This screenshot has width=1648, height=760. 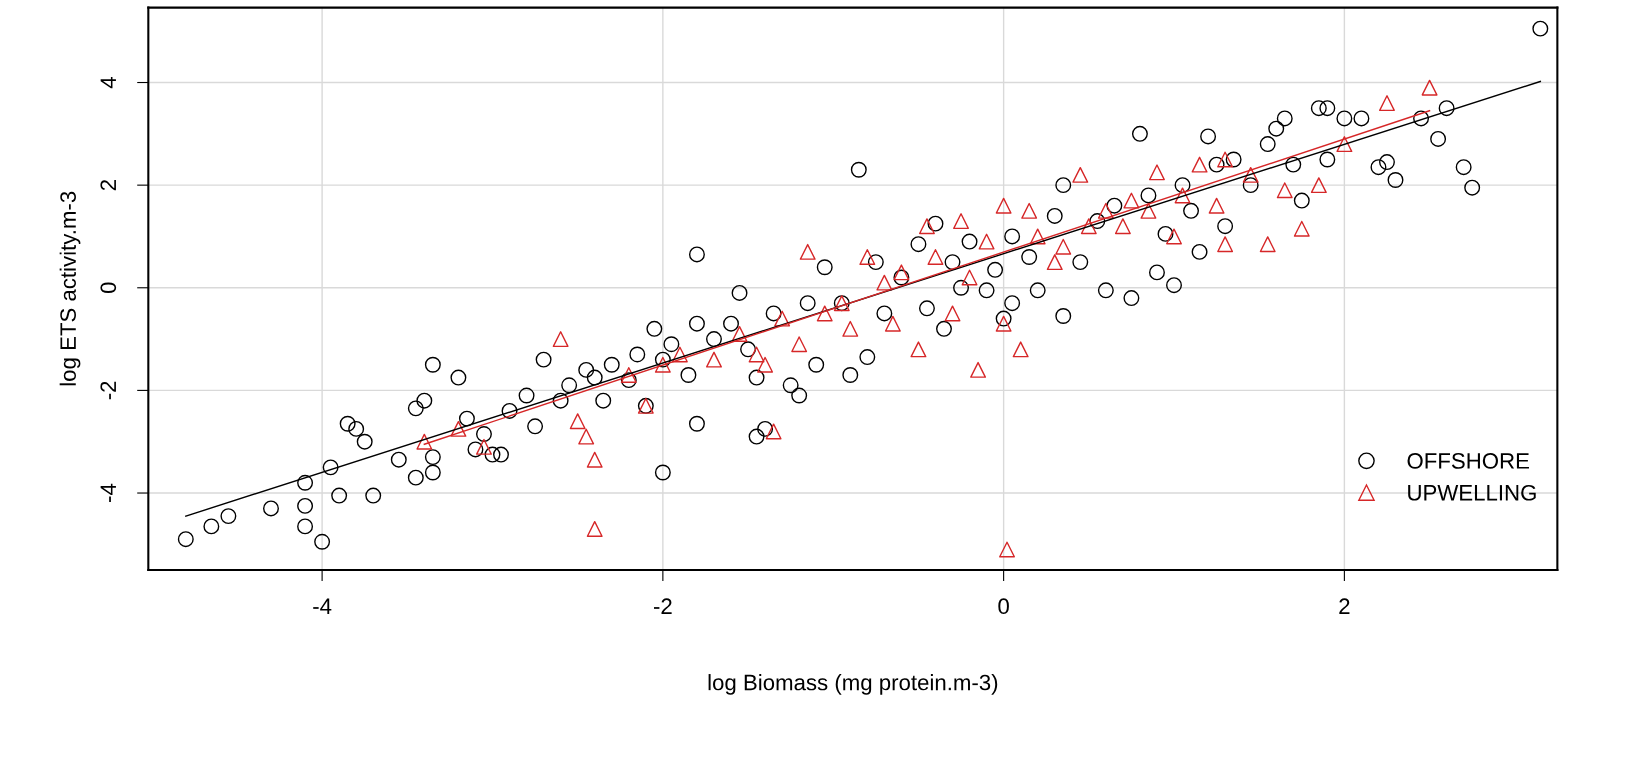 What do you see at coordinates (108, 288) in the screenshot?
I see `y-tick-label: 0` at bounding box center [108, 288].